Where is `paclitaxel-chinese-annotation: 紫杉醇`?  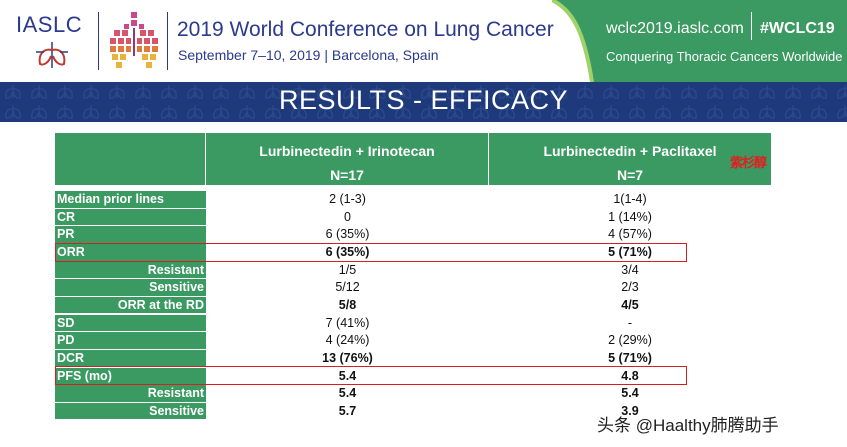
paclitaxel-chinese-annotation: 紫杉醇 is located at coordinates (748, 162).